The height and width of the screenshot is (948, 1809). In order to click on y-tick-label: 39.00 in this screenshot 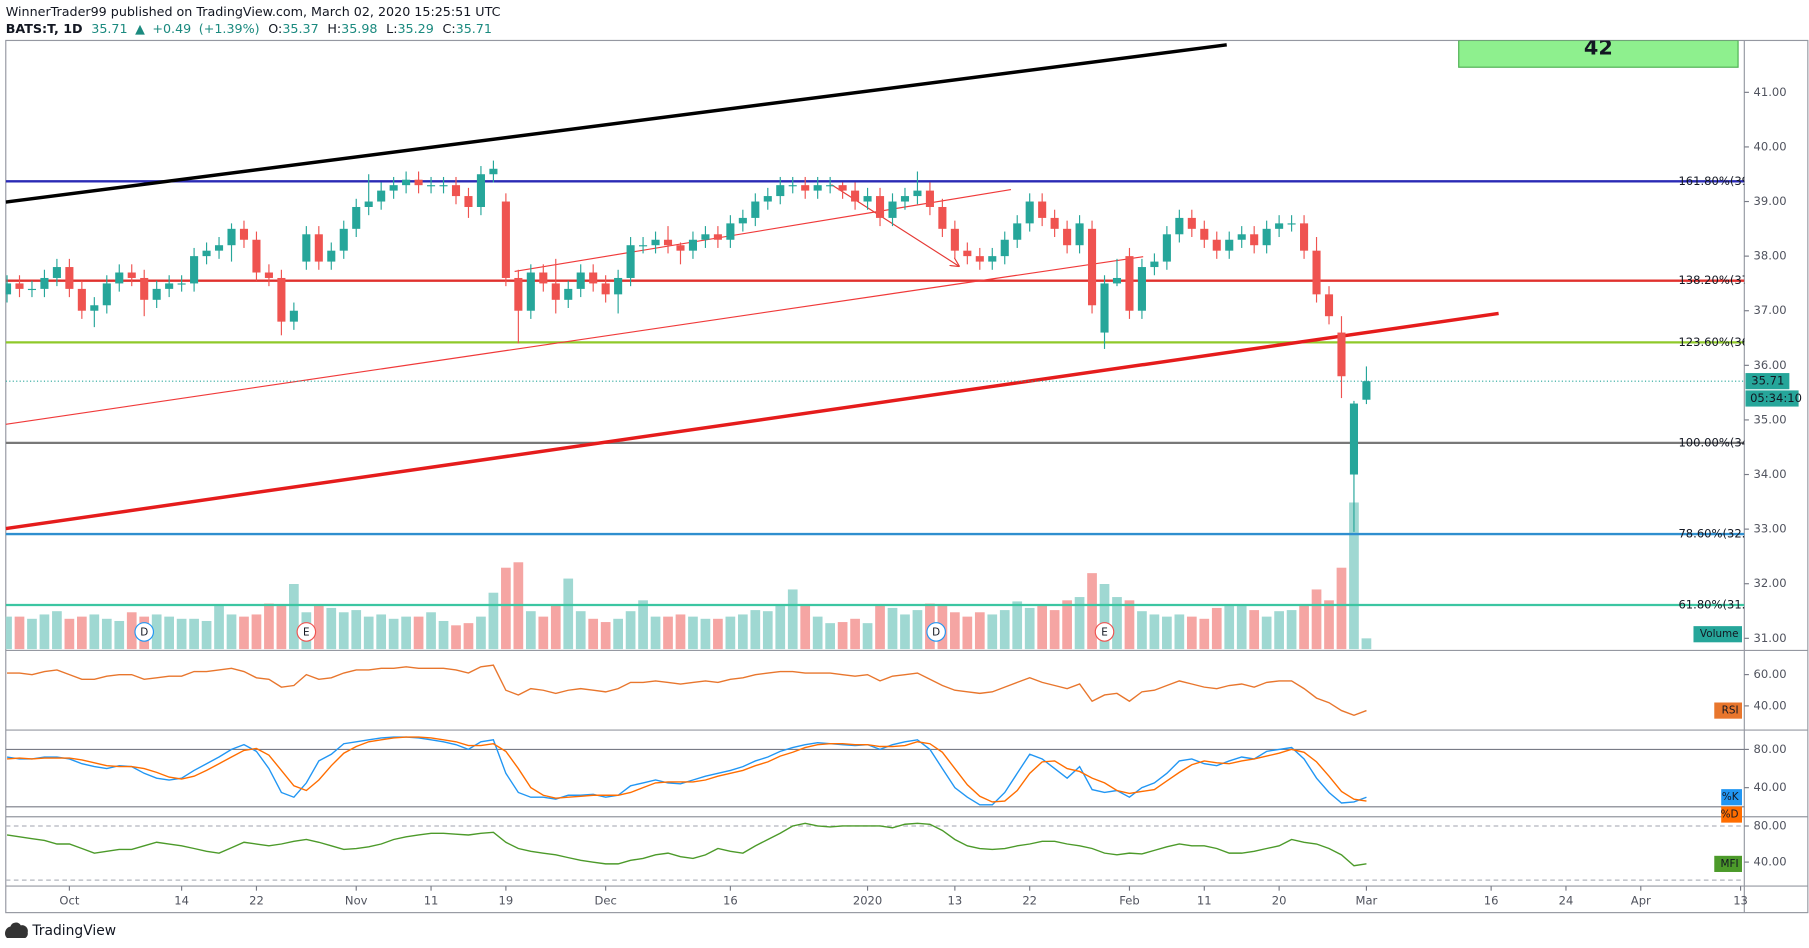, I will do `click(1770, 201)`.